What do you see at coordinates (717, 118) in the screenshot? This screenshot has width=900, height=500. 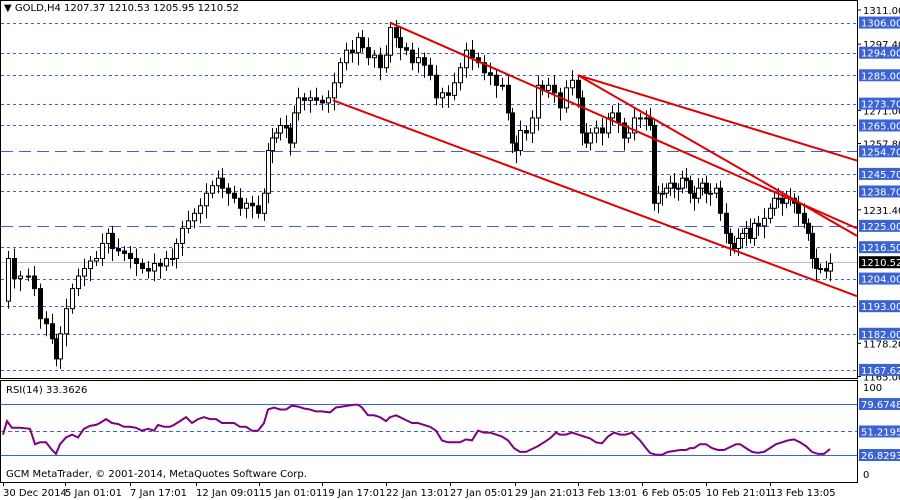 I see `trend-line-inner-upper` at bounding box center [717, 118].